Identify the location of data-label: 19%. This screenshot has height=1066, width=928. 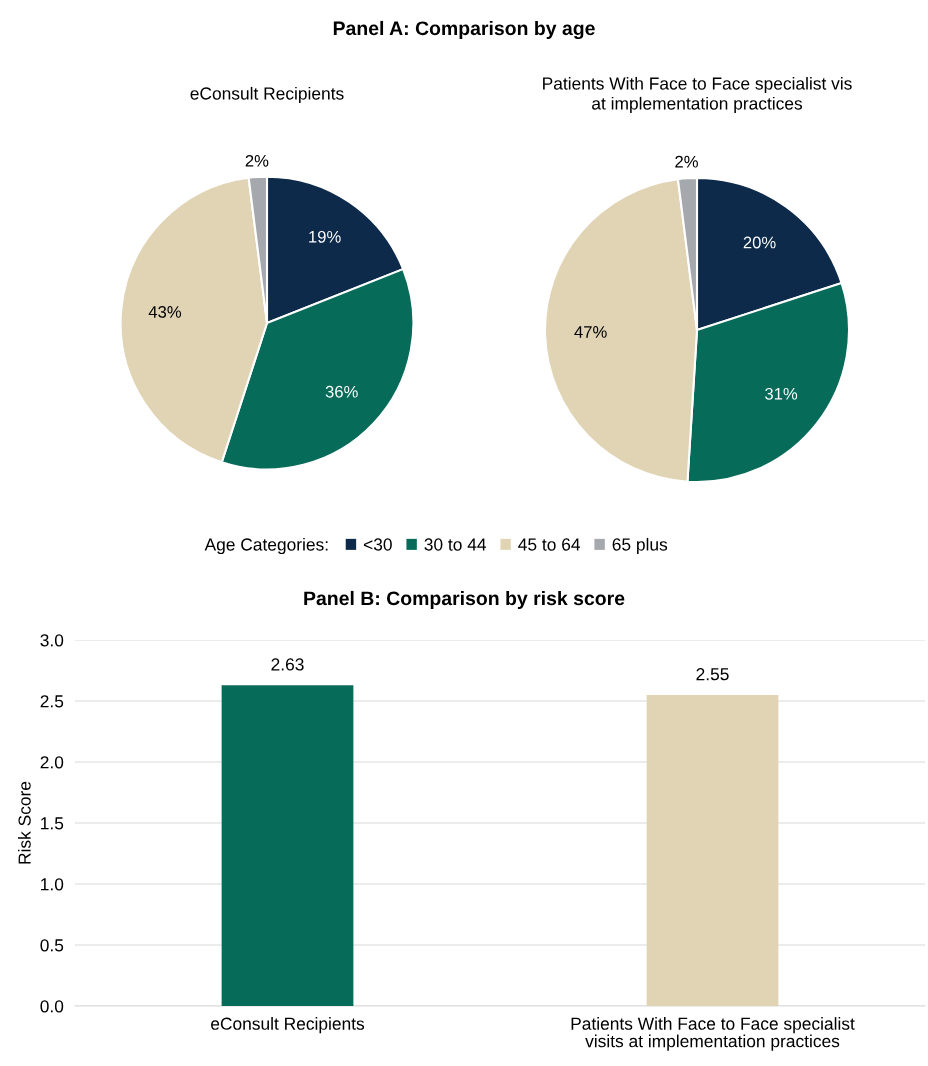
(325, 236).